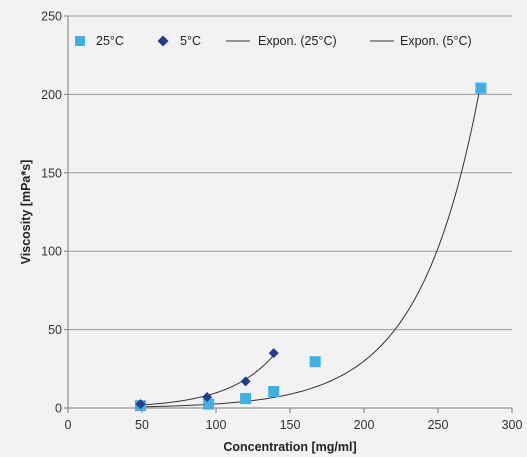  What do you see at coordinates (55, 330) in the screenshot?
I see `y-tick-label-50: 50` at bounding box center [55, 330].